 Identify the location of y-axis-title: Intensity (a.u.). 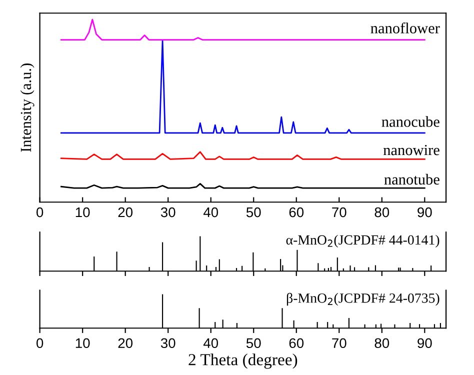
(27, 108).